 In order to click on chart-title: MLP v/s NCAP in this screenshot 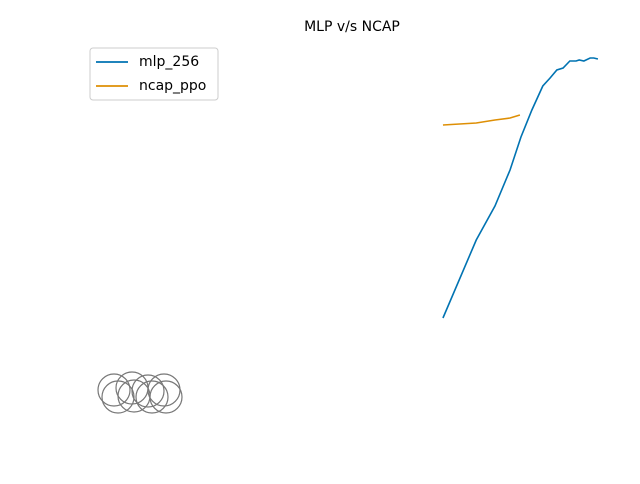, I will do `click(352, 27)`.